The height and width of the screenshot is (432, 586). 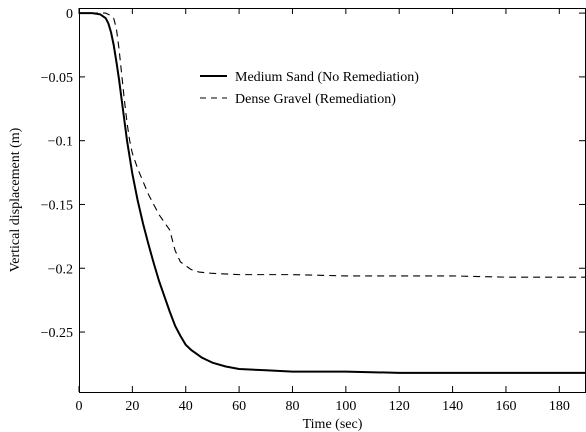 What do you see at coordinates (333, 424) in the screenshot?
I see `x-axis-label: Time (sec)` at bounding box center [333, 424].